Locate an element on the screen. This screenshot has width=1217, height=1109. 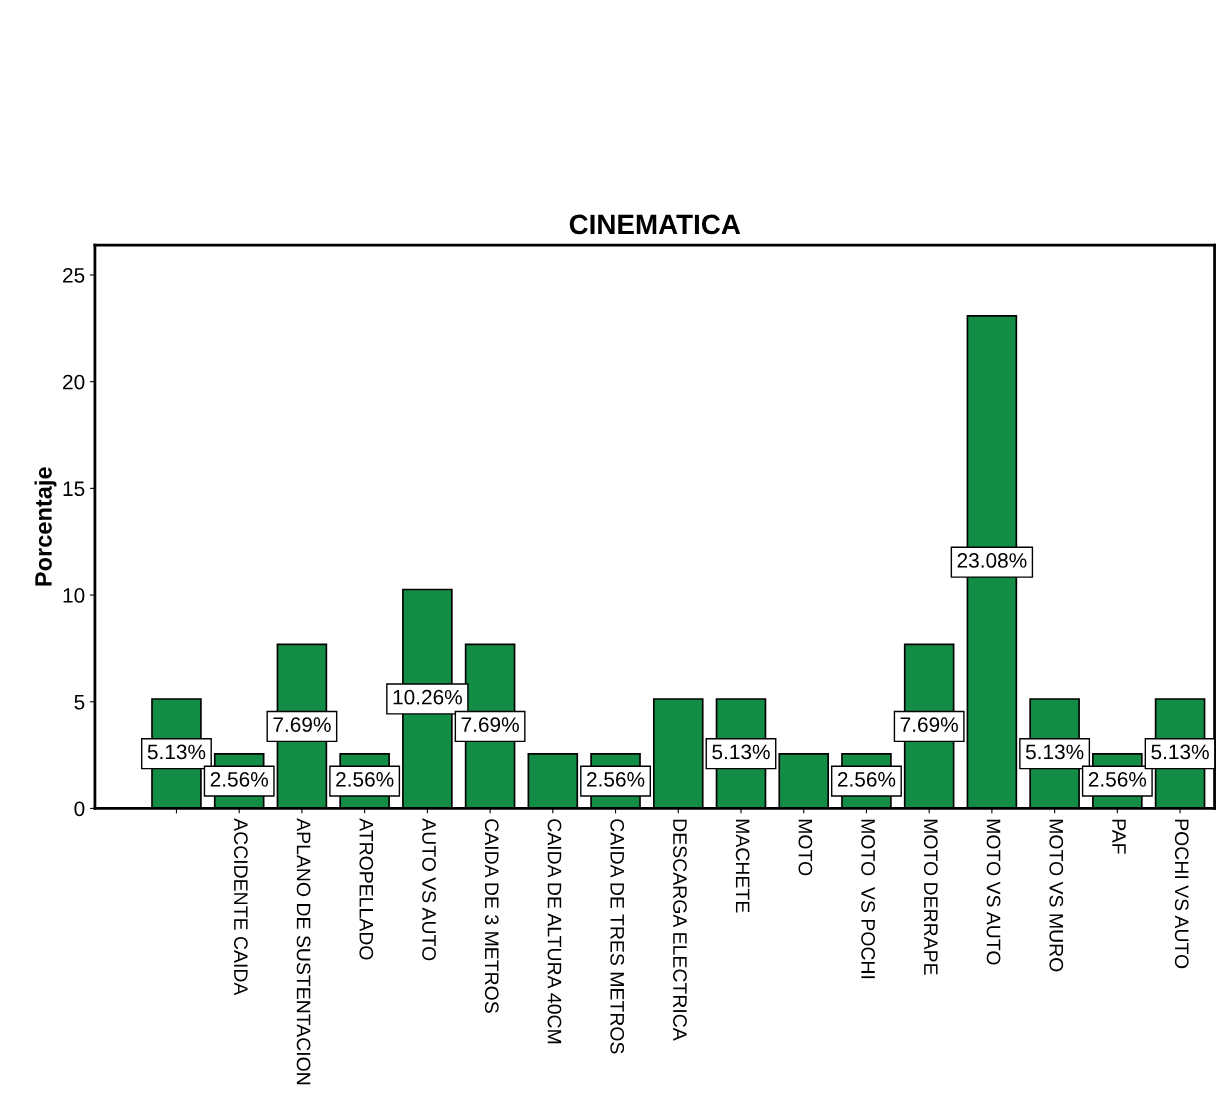
x-tick-label: MOTO VS MURO is located at coordinates (1056, 895).